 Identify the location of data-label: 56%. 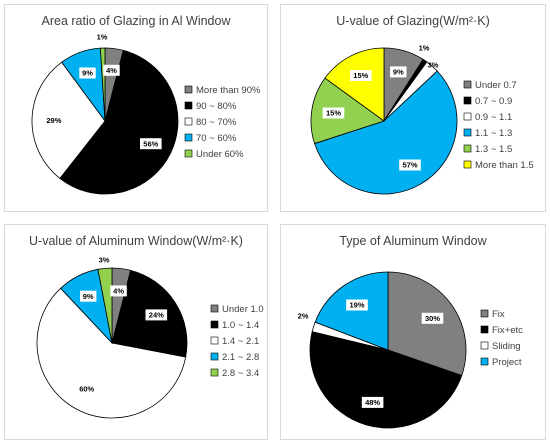
(150, 143).